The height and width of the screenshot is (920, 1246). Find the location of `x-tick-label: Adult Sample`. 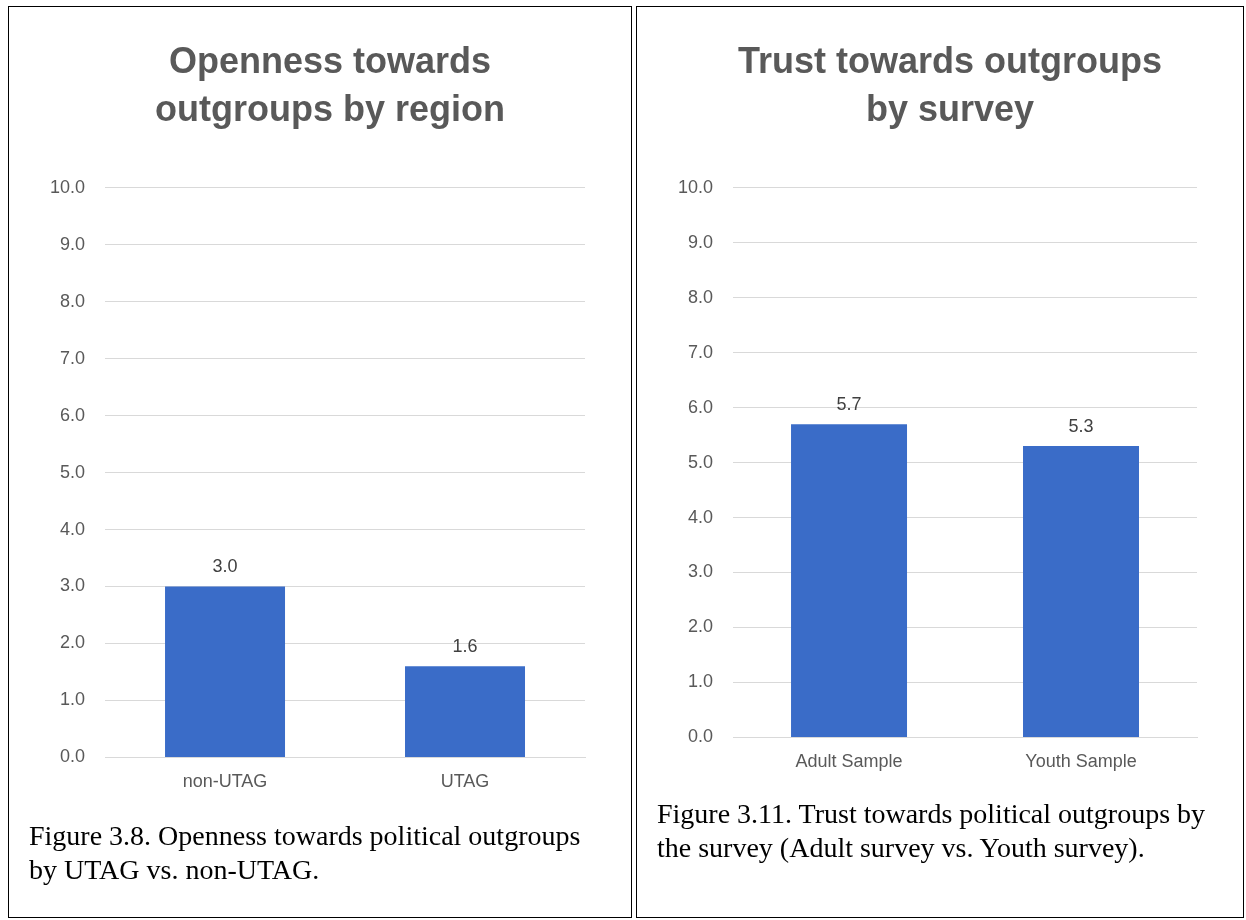

x-tick-label: Adult Sample is located at coordinates (849, 761).